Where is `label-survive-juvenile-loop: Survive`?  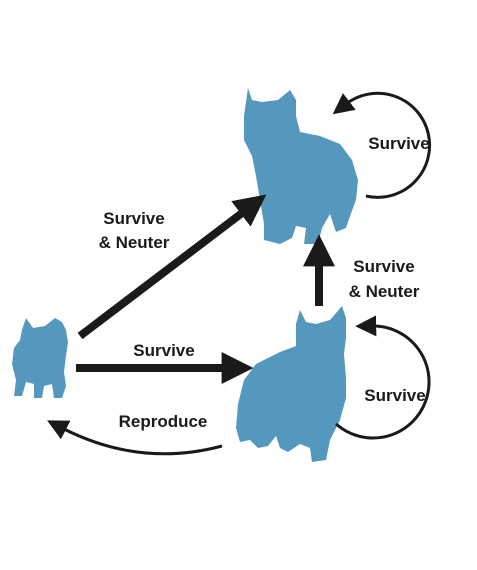 label-survive-juvenile-loop: Survive is located at coordinates (394, 395).